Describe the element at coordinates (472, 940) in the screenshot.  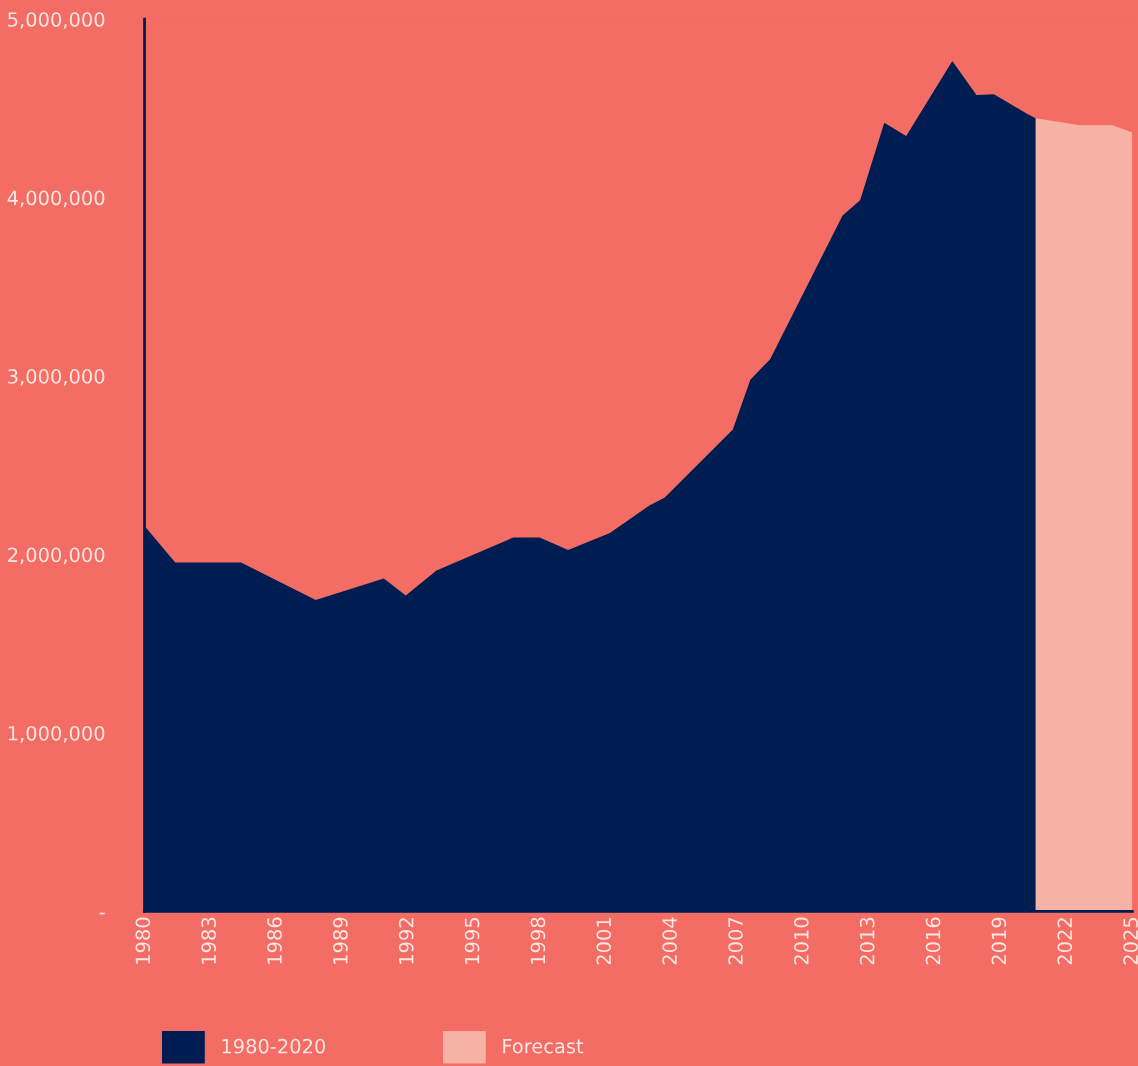
I see `x-tick-label: 1995` at that location.